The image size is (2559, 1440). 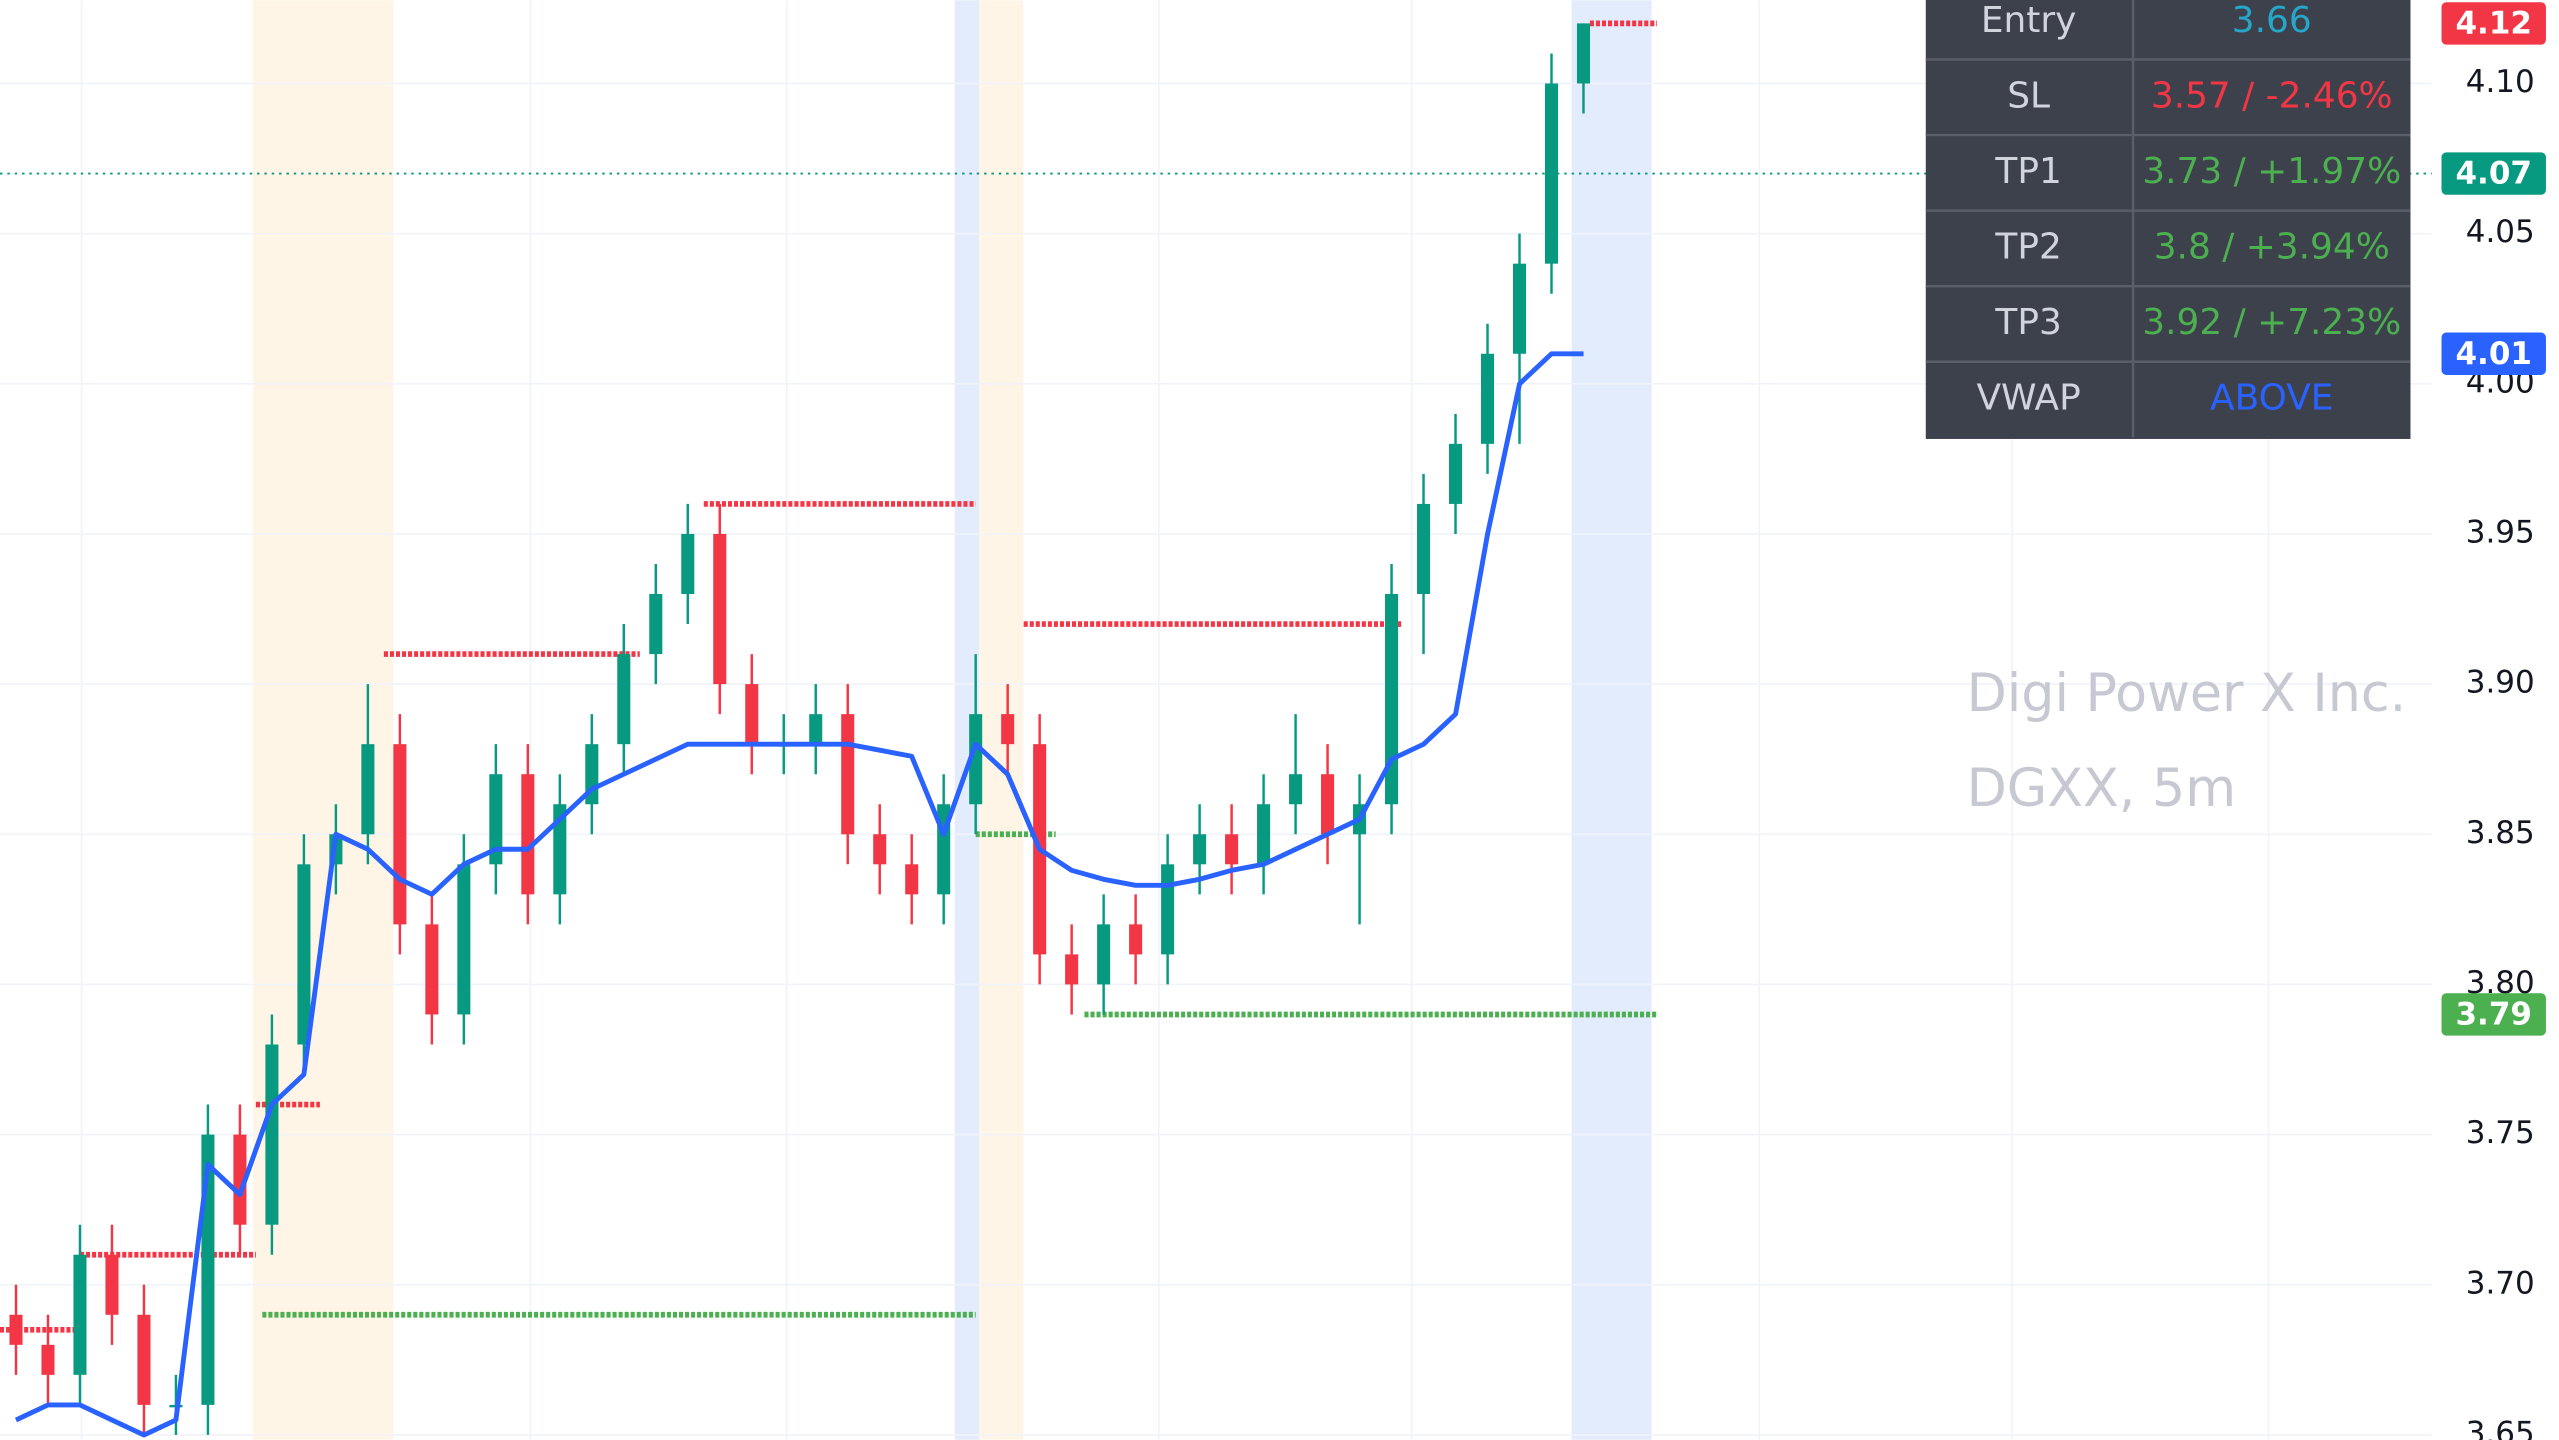 I want to click on price-tag-label: 4.07, so click(x=2493, y=174).